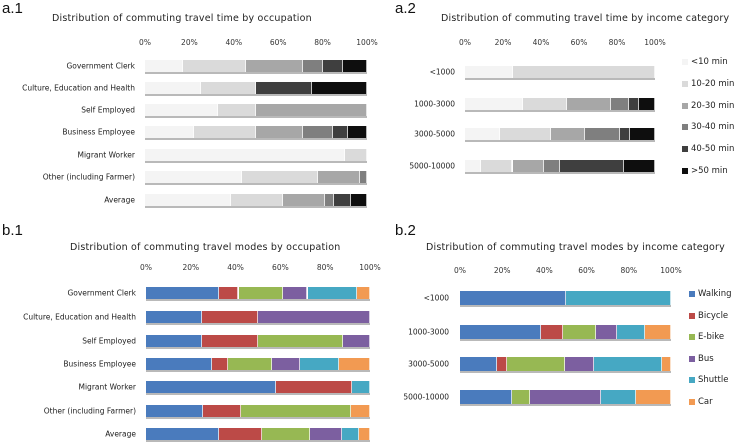 Image resolution: width=753 pixels, height=443 pixels. Describe the element at coordinates (434, 134) in the screenshot. I see `category-label: 3000-5000` at that location.